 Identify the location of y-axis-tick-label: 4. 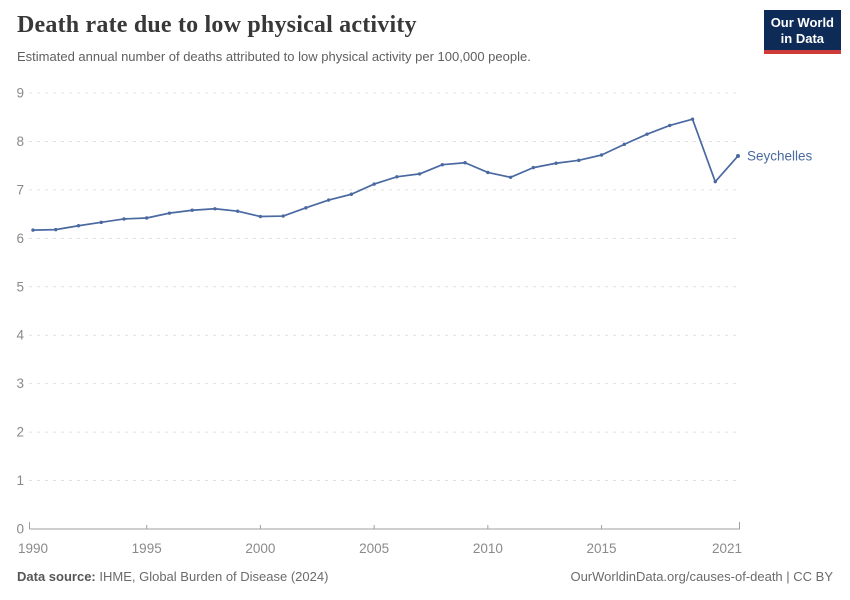
(20, 335).